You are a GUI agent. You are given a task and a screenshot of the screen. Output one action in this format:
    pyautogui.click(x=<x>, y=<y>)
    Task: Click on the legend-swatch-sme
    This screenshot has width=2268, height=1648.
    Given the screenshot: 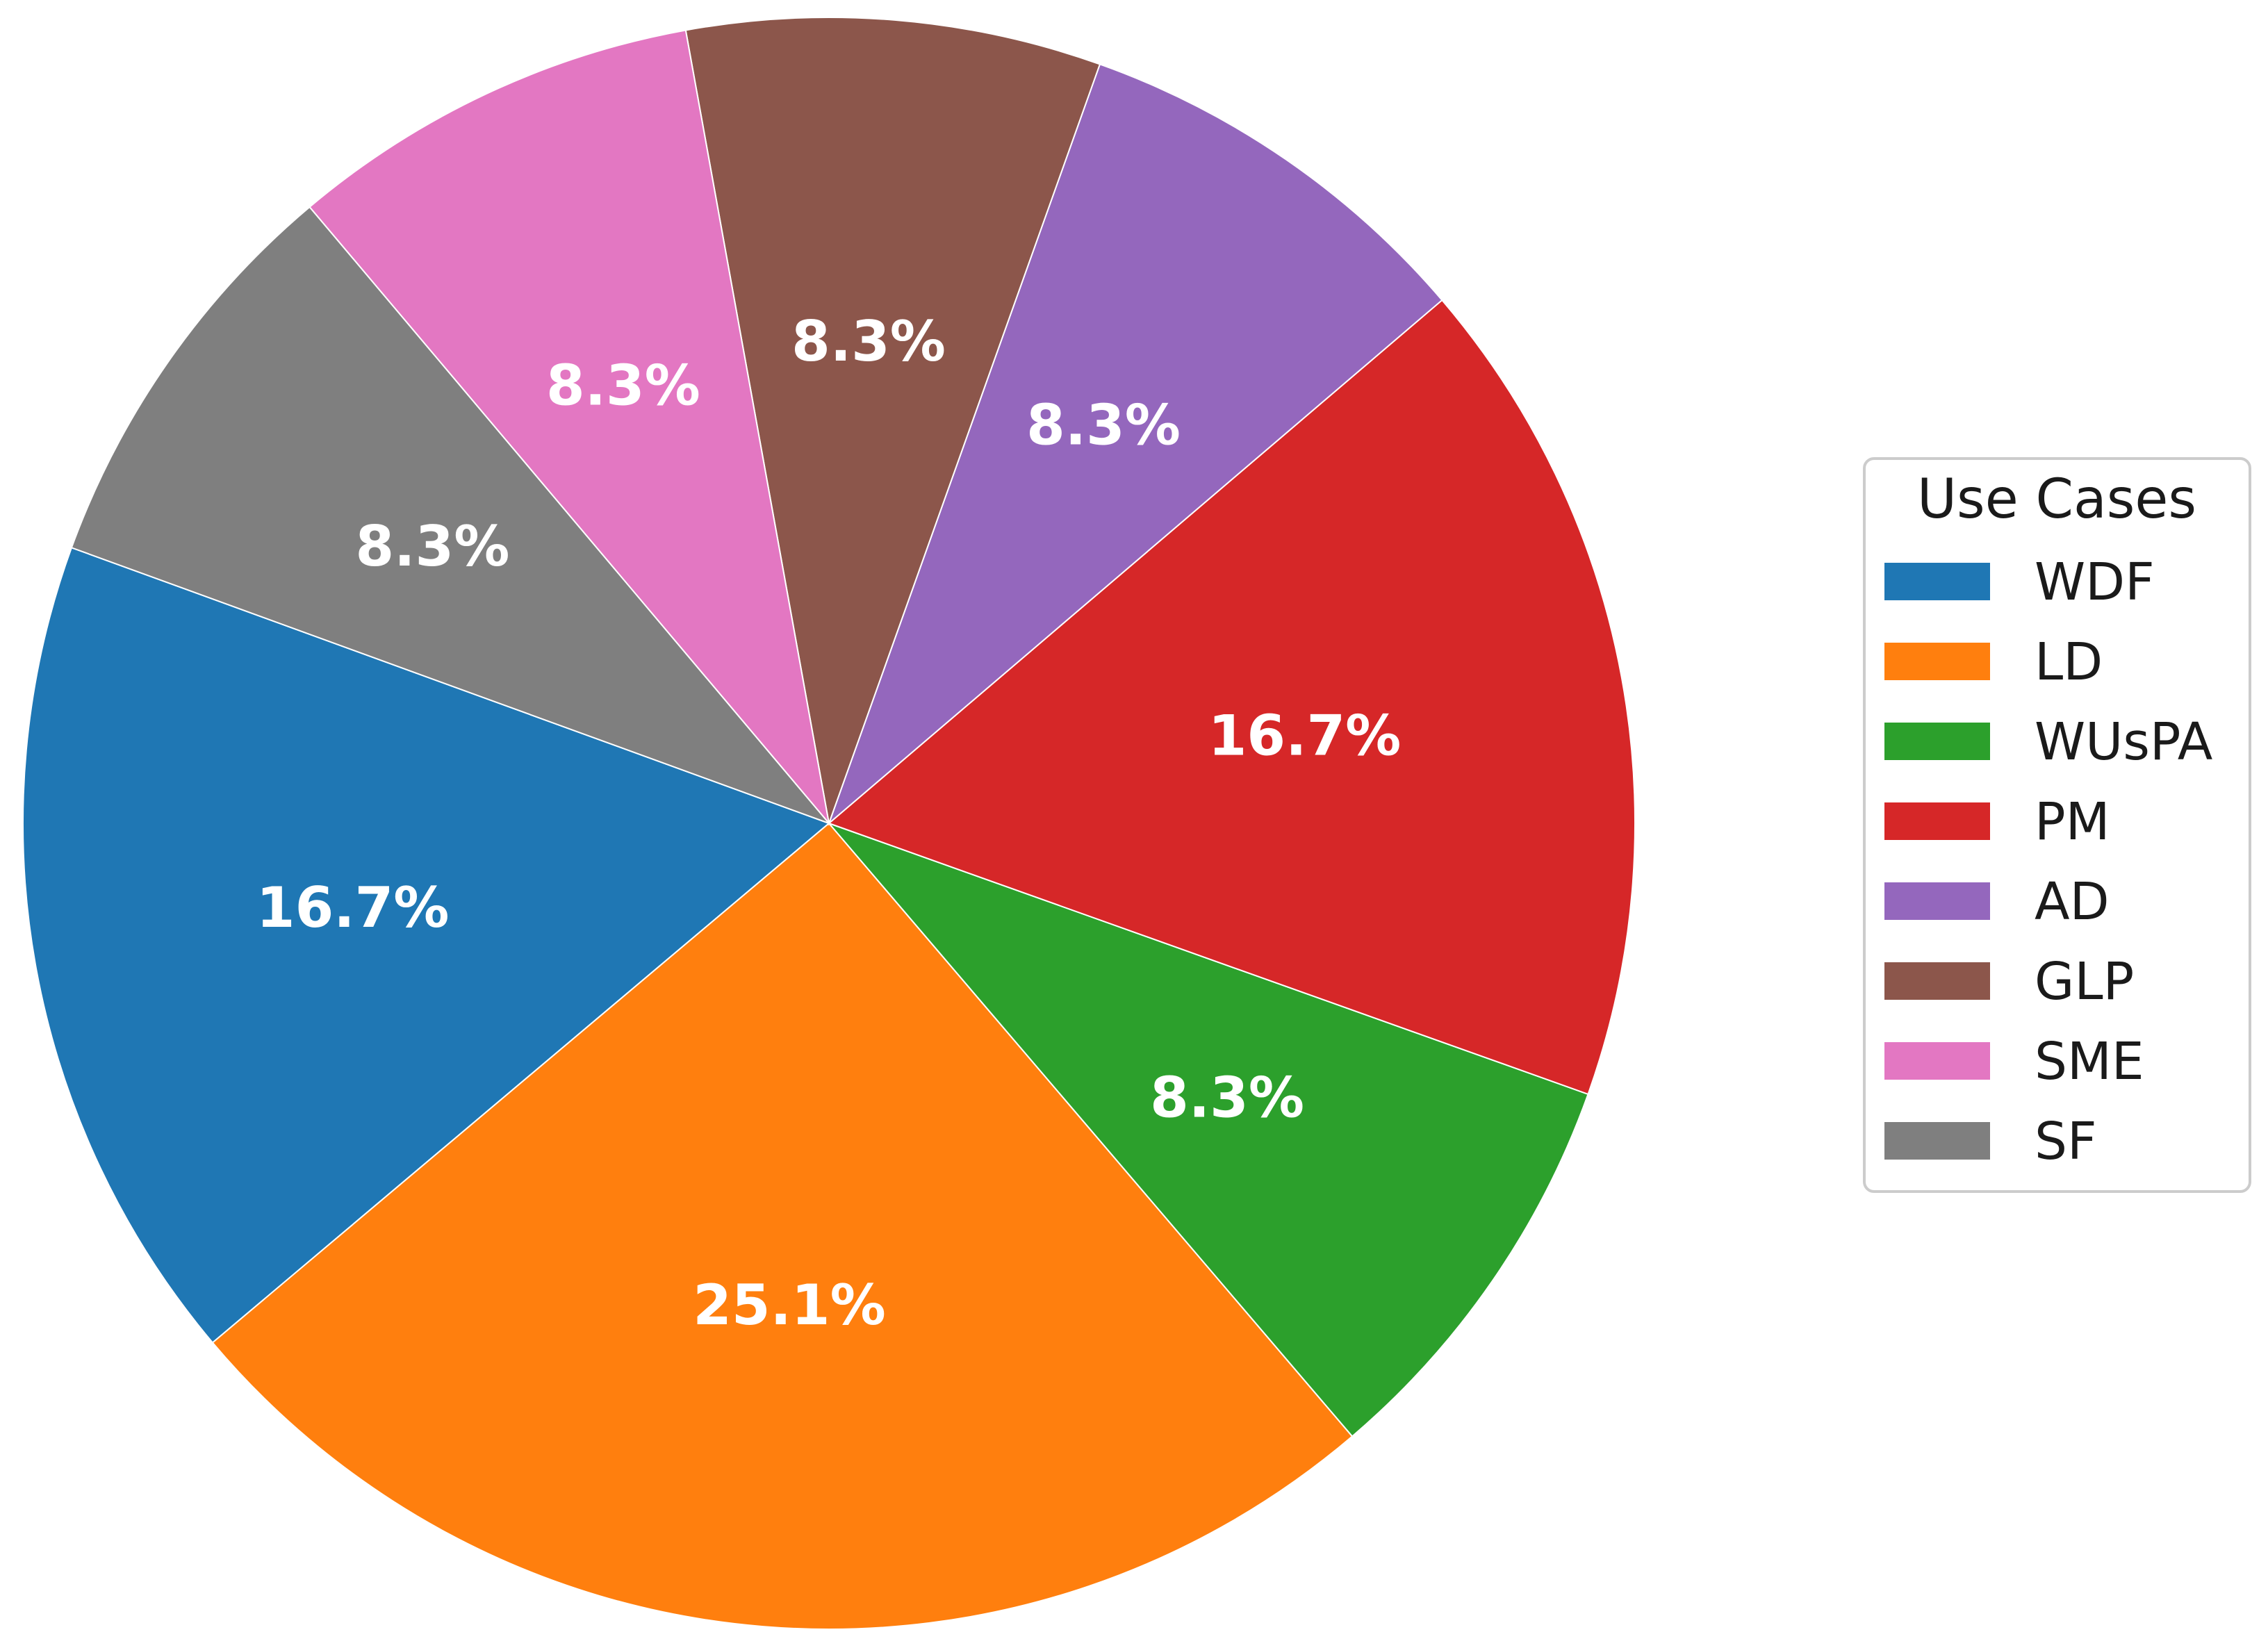 What is the action you would take?
    pyautogui.click(x=1937, y=1061)
    